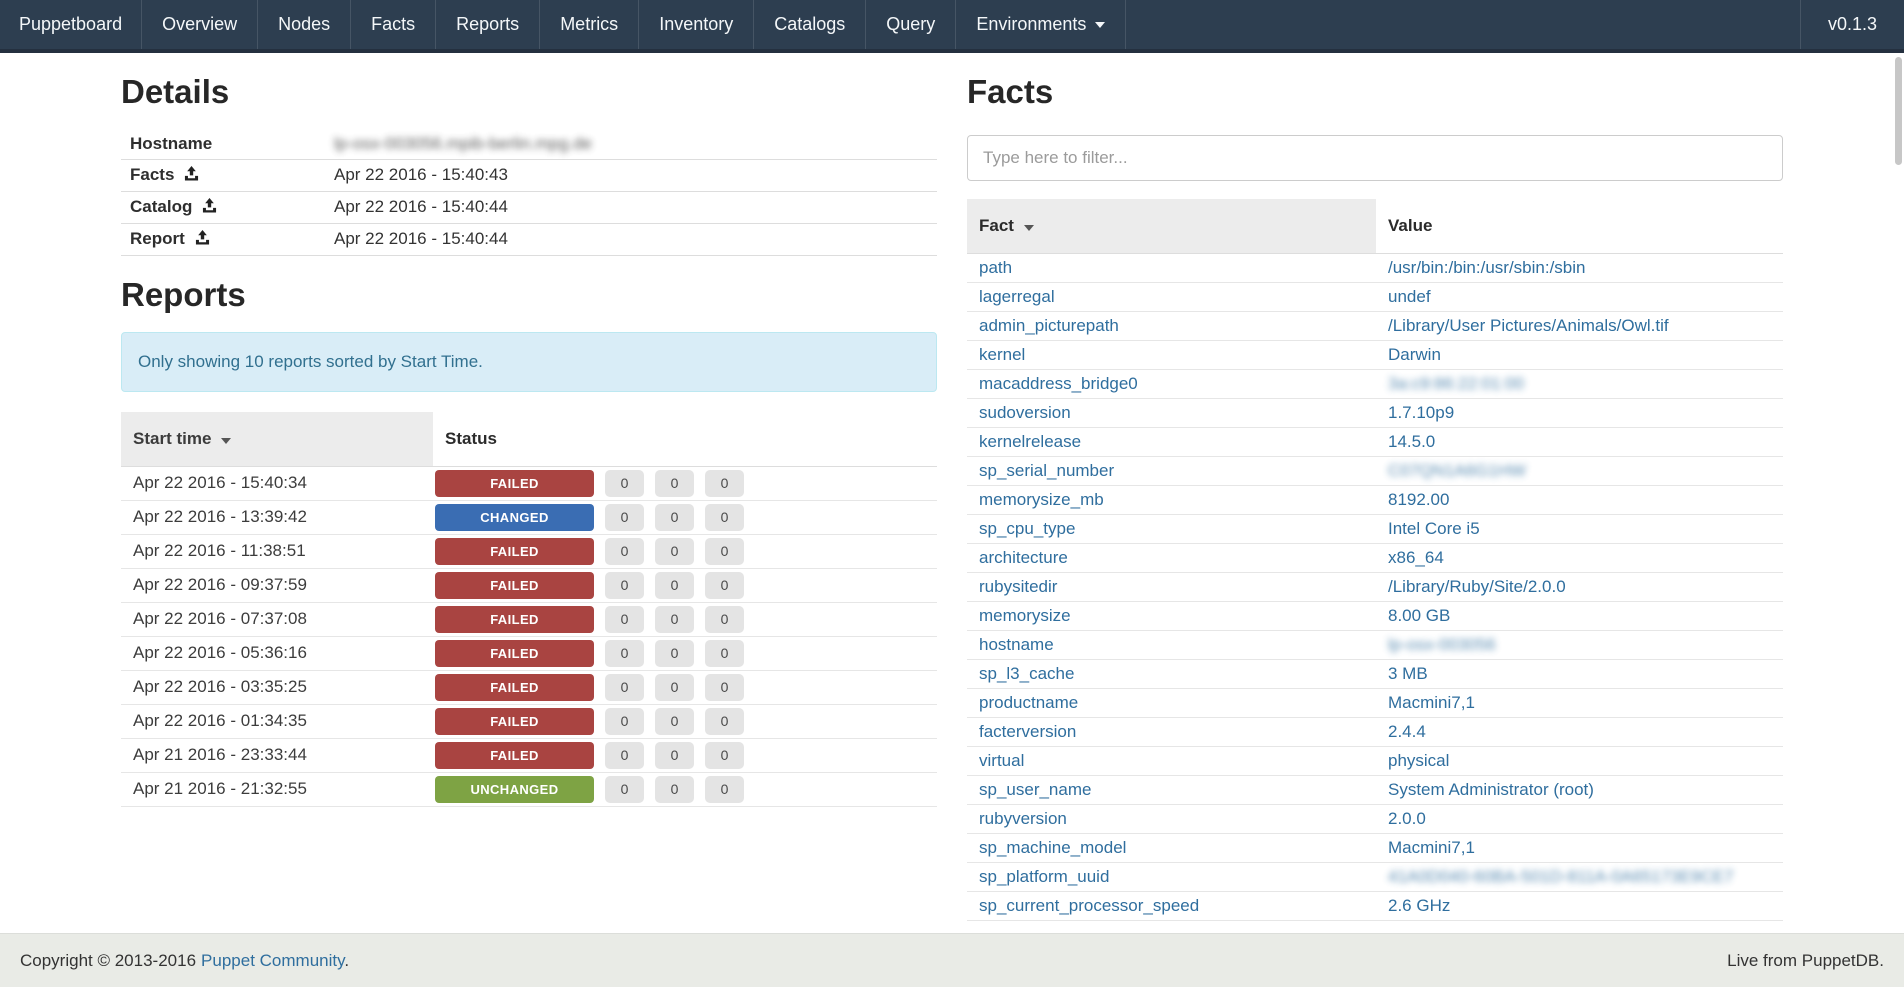  I want to click on fact-name-link: sp_platform_uuid, so click(1044, 876).